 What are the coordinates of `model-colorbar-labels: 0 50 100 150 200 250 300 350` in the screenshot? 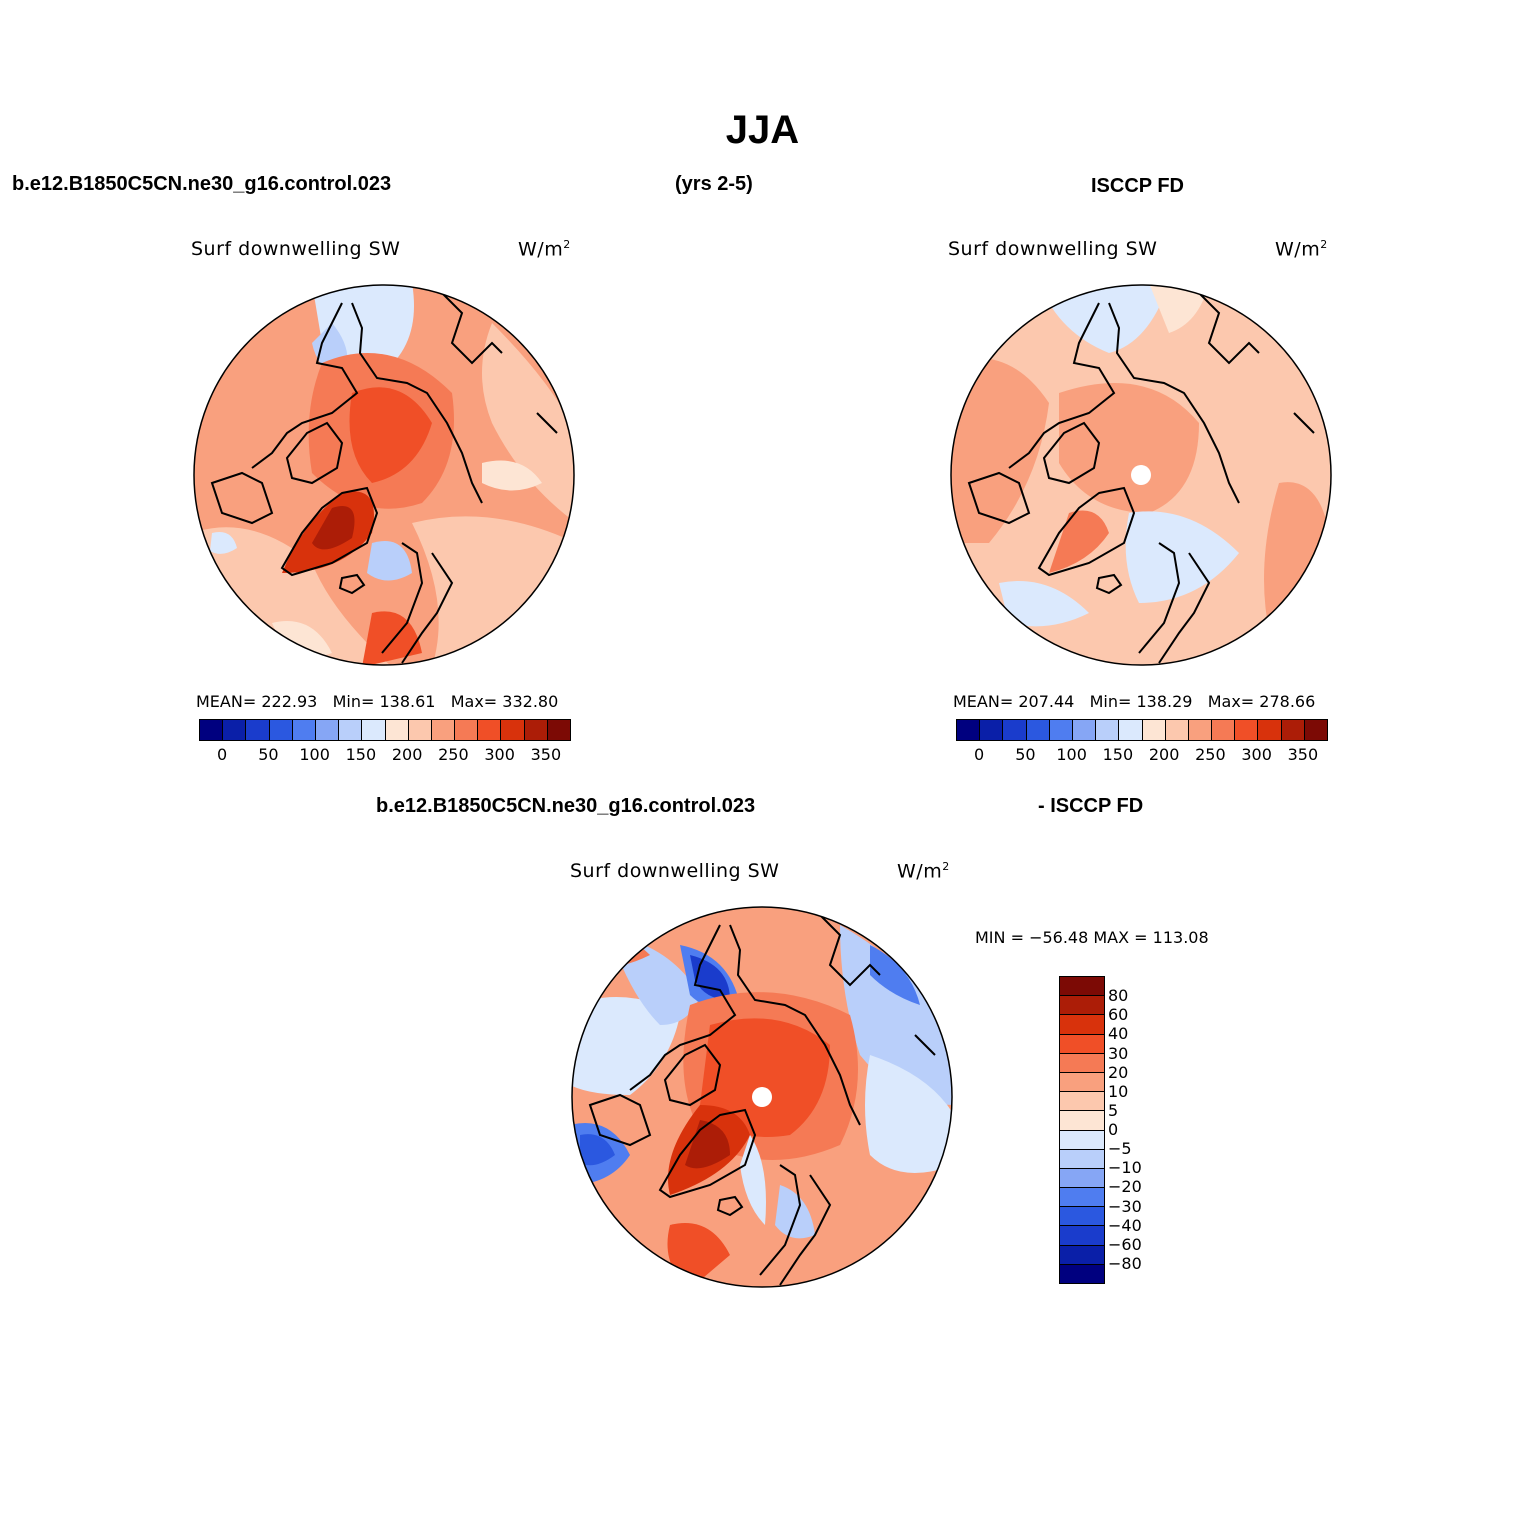 It's located at (385, 755).